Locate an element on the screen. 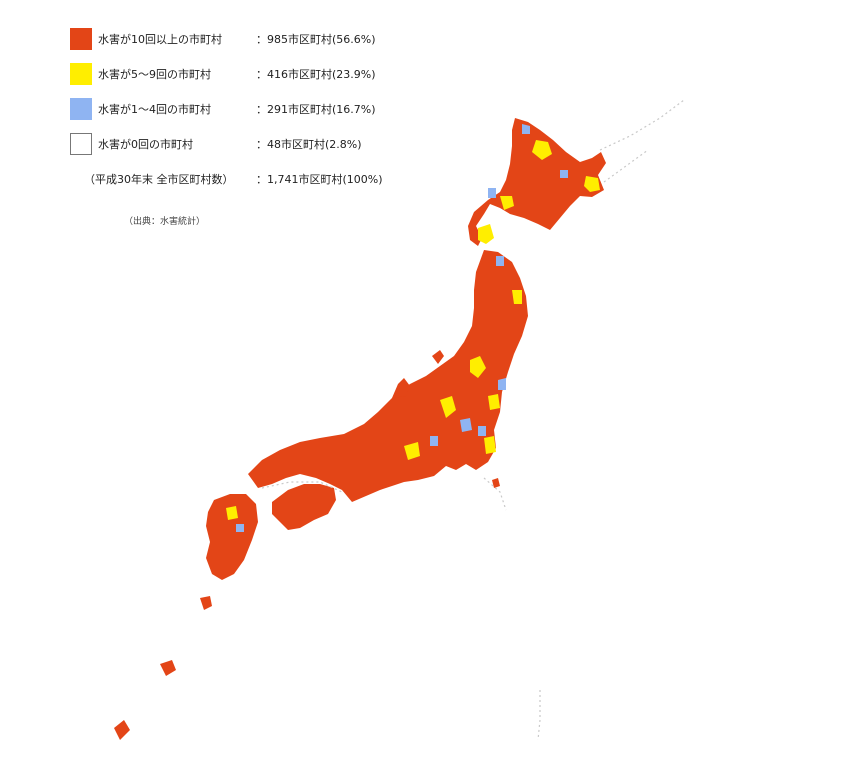  legend-label: 水害が10回以上の市町村 is located at coordinates (160, 39).